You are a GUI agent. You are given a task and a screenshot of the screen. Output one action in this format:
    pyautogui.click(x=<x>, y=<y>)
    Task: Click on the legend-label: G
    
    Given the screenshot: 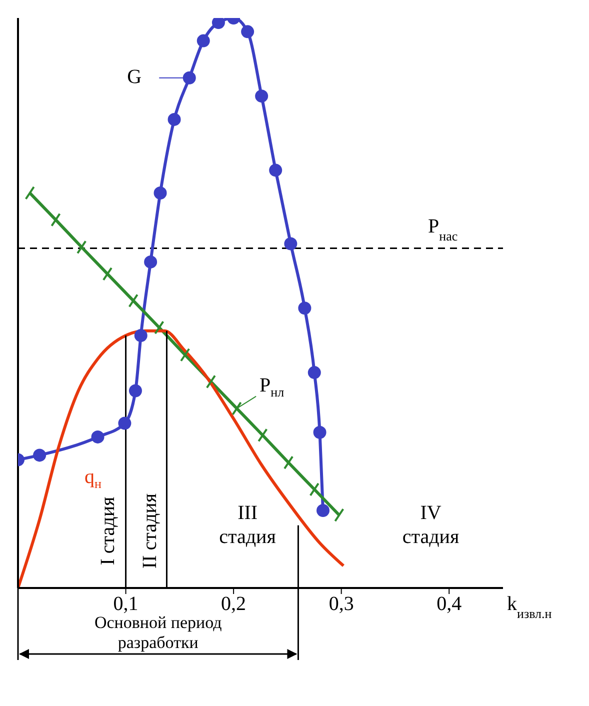 What is the action you would take?
    pyautogui.click(x=134, y=76)
    